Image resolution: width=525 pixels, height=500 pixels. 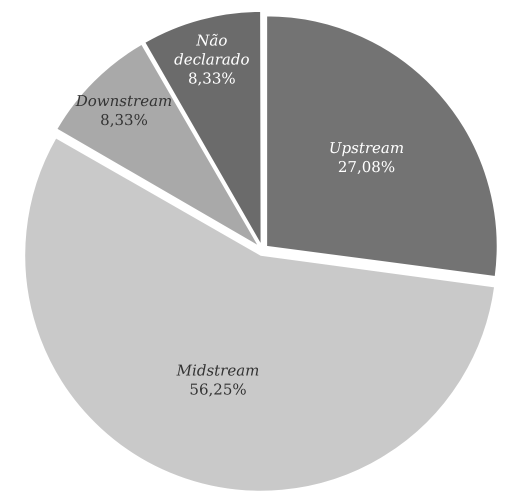 What do you see at coordinates (218, 370) in the screenshot?
I see `slice-label: Midstream` at bounding box center [218, 370].